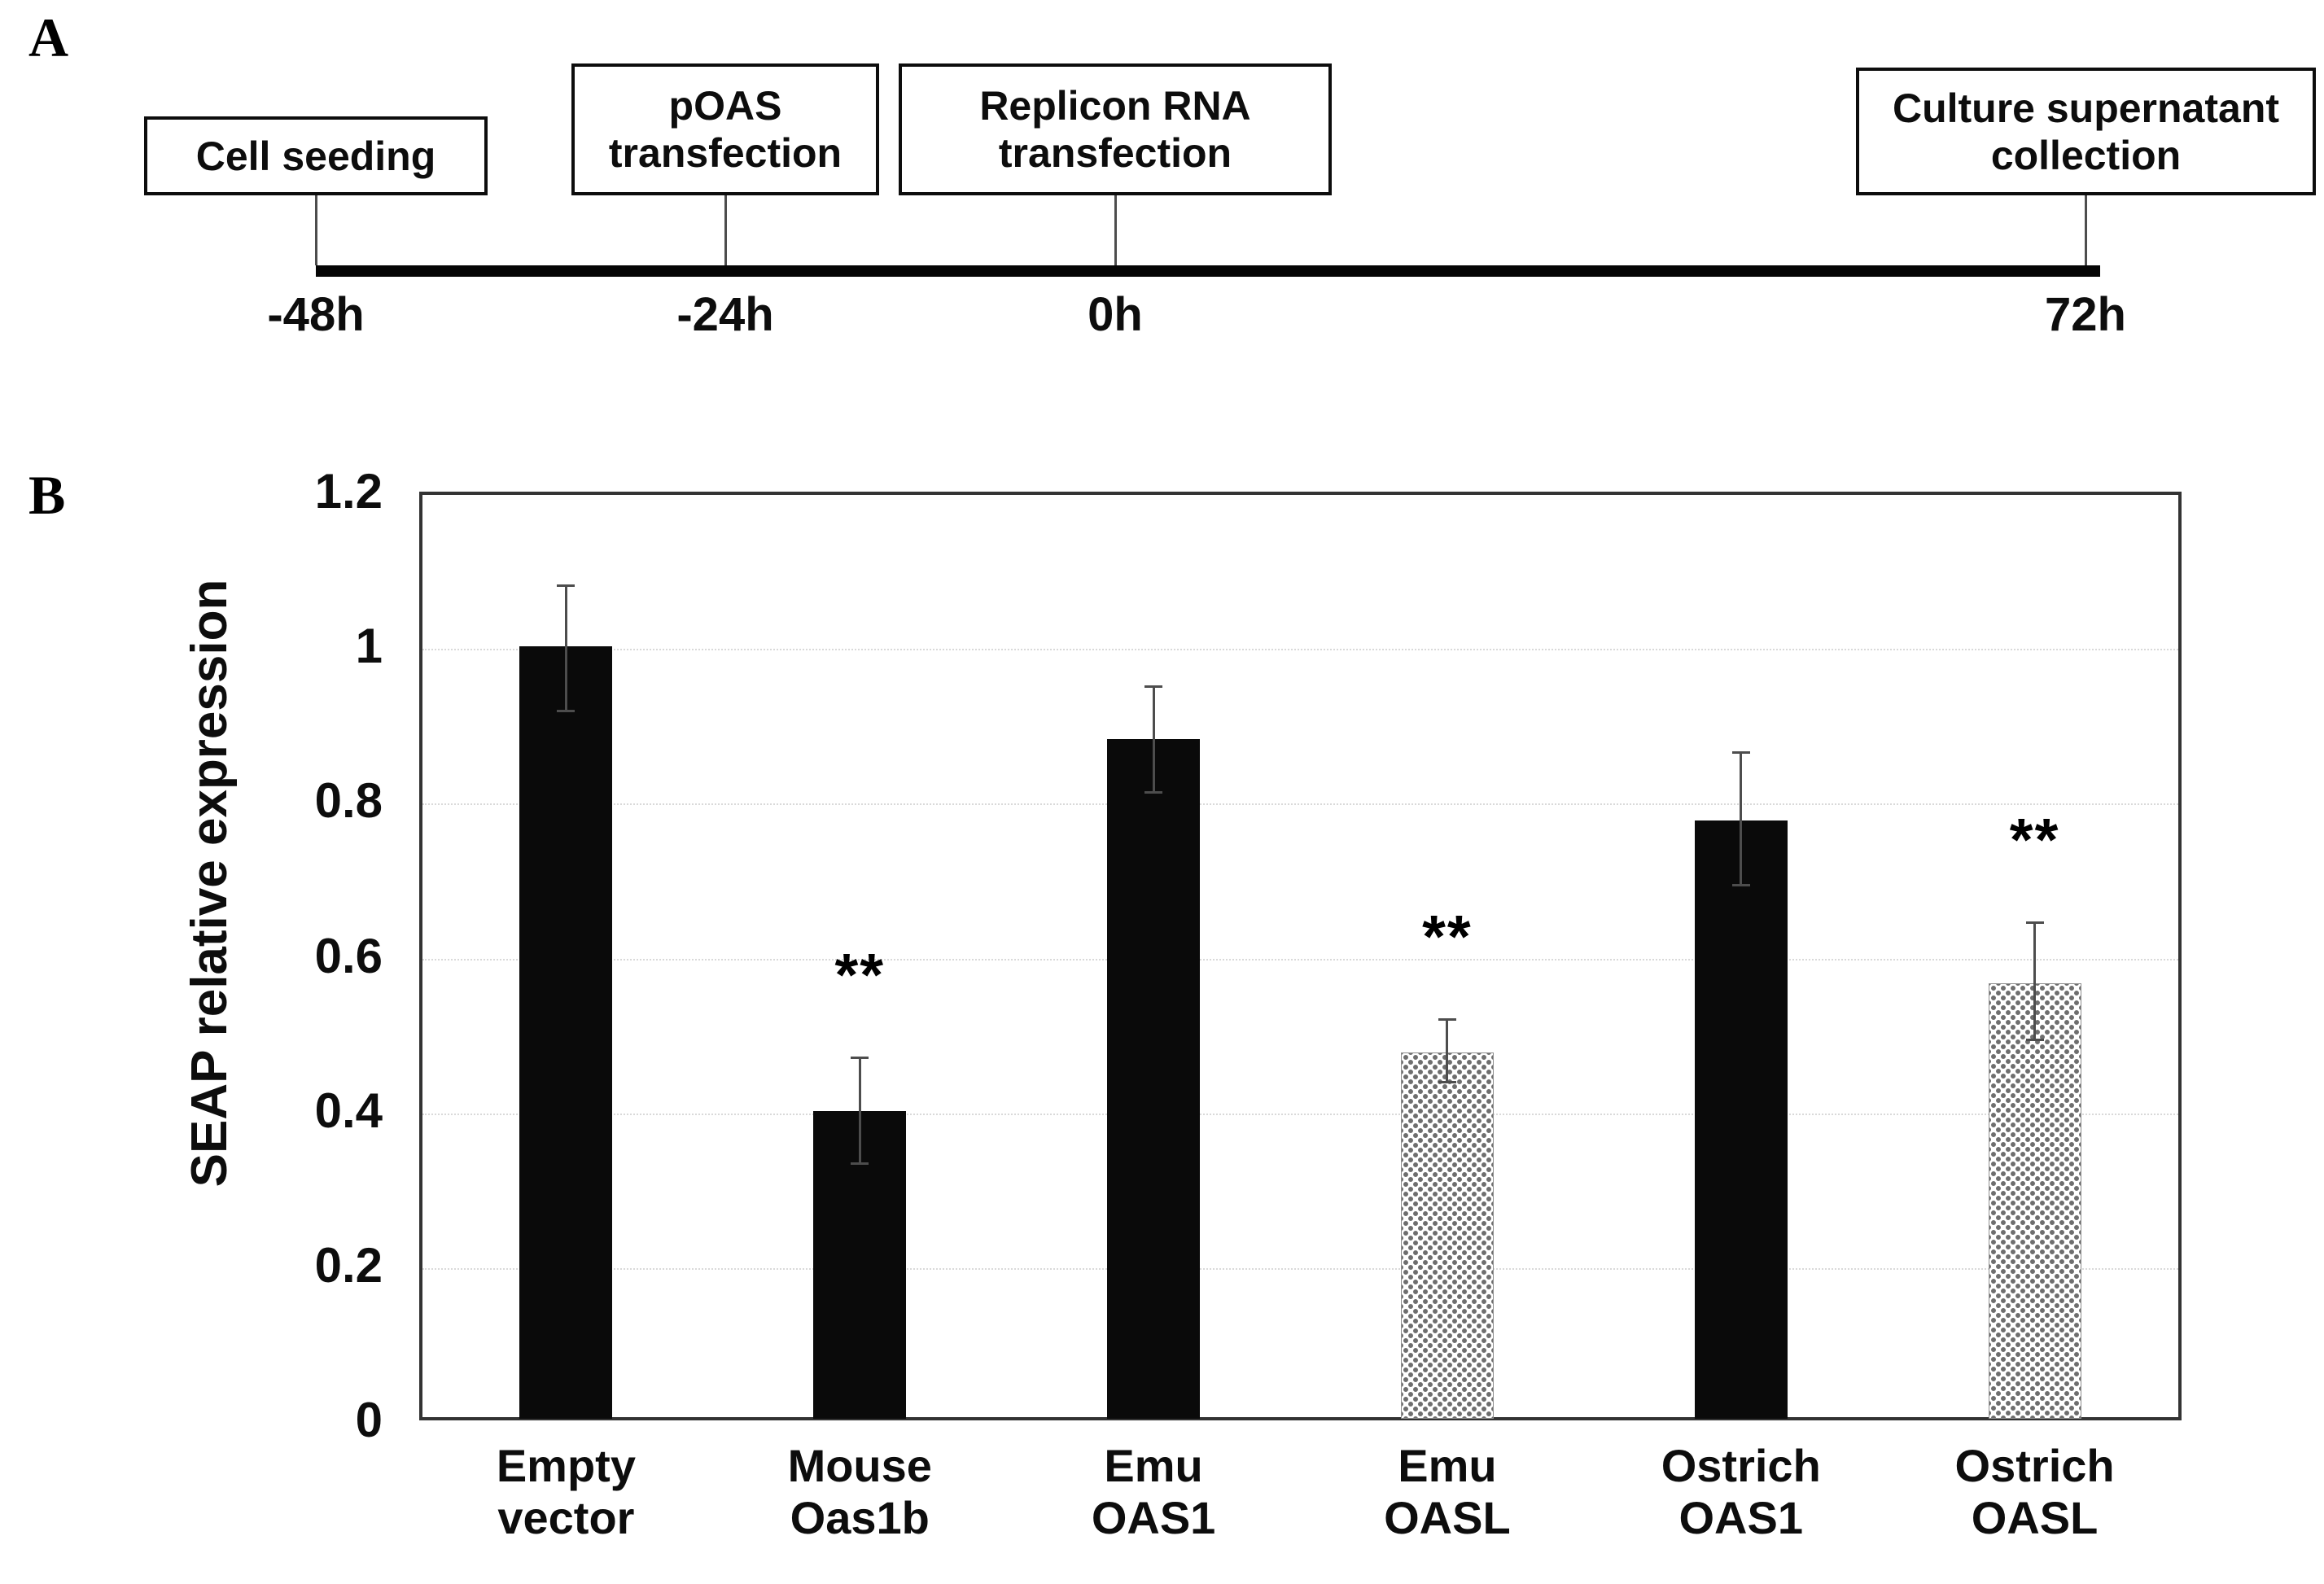 The width and height of the screenshot is (2324, 1584). Describe the element at coordinates (2034, 839) in the screenshot. I see `significance-marker-ostrich-oasl: **` at that location.